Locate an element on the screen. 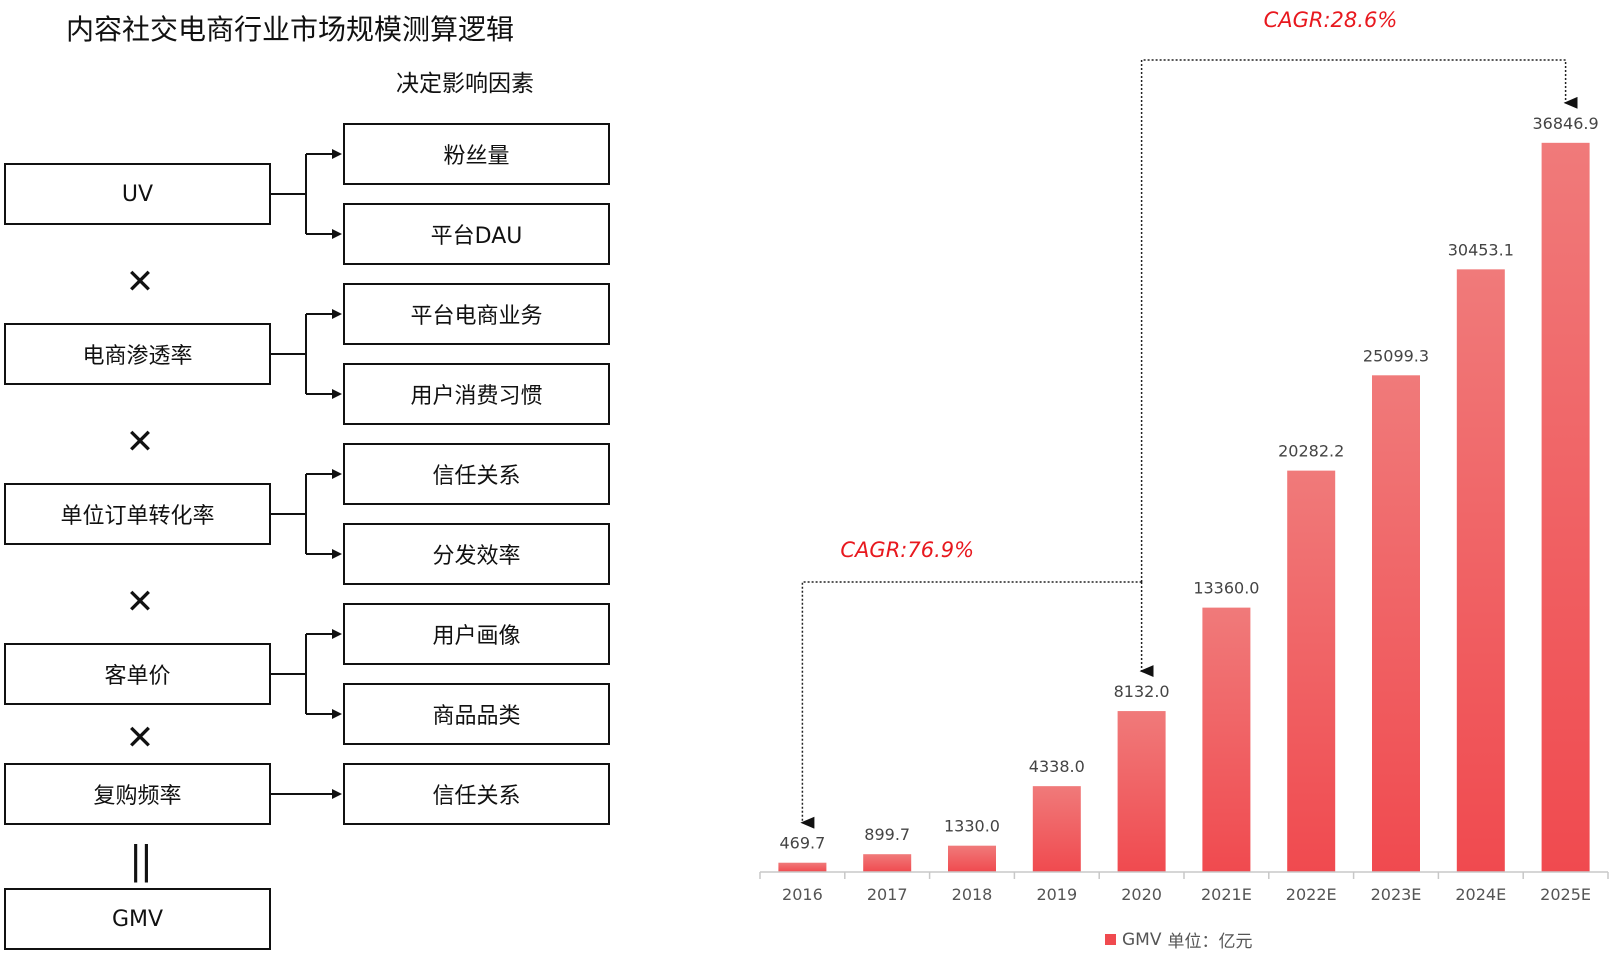  data-label-2019: 4338.0 is located at coordinates (1057, 766).